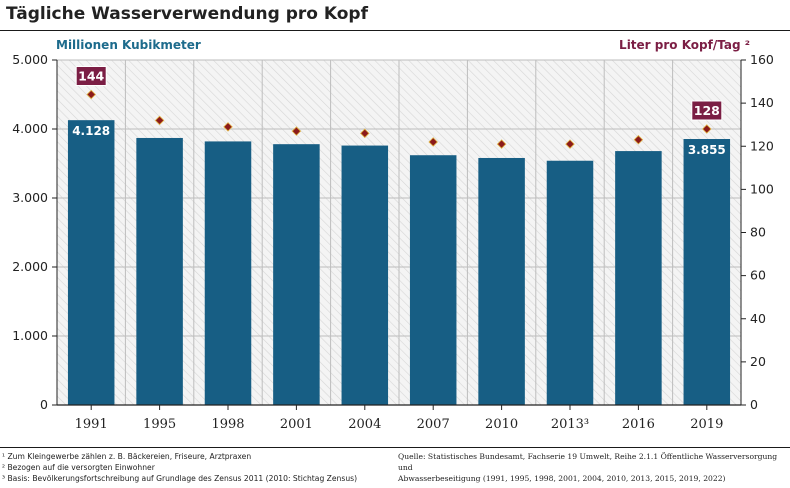  Describe the element at coordinates (399, 119) in the screenshot. I see `marker-series` at that location.